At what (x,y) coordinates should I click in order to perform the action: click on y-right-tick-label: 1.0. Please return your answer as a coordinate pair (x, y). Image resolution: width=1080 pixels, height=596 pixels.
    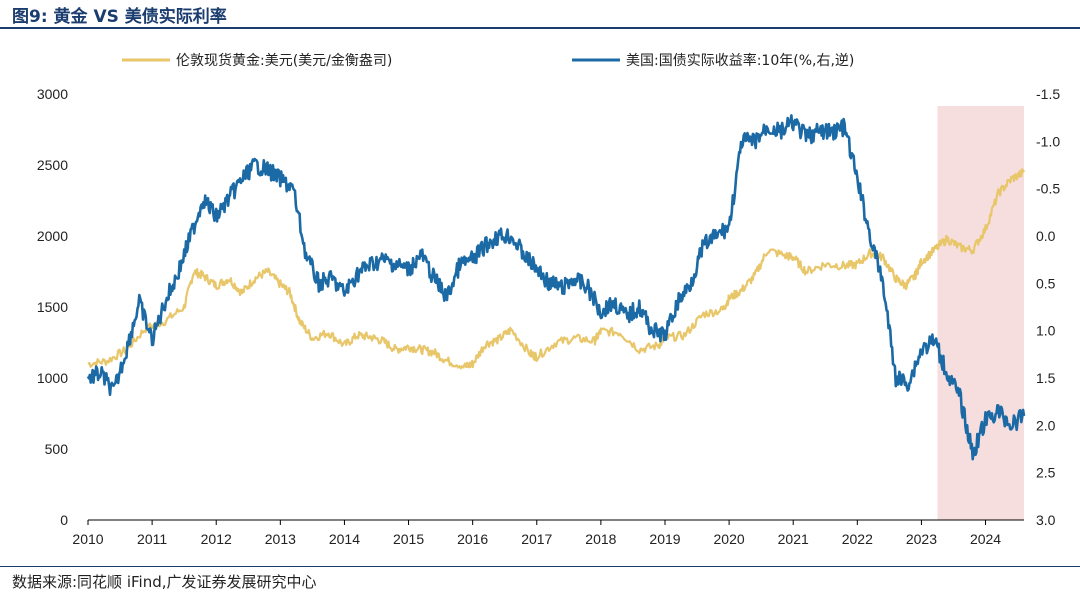
    Looking at the image, I should click on (1046, 331).